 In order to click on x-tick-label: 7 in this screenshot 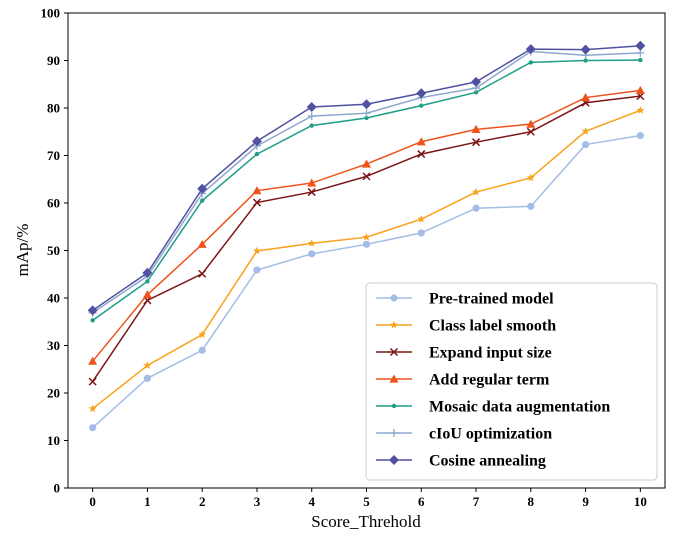, I will do `click(476, 501)`.